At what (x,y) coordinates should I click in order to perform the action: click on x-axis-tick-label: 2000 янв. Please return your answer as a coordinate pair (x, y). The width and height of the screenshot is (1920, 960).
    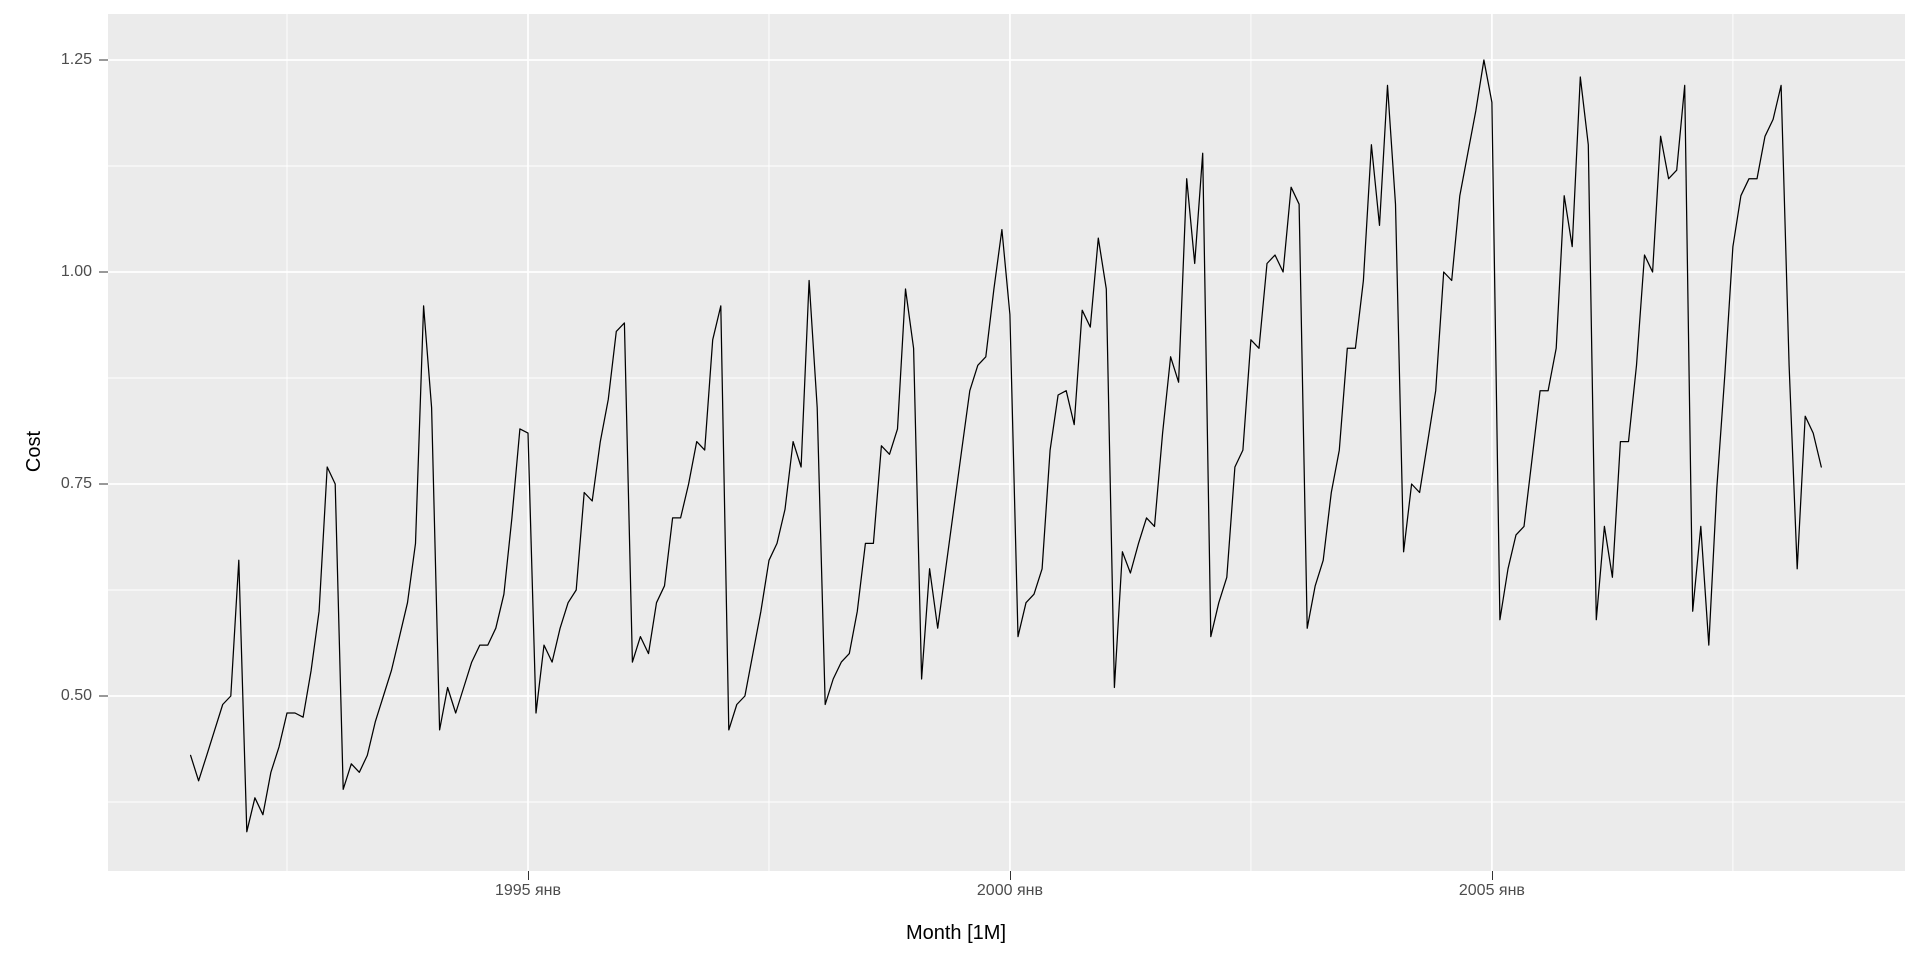
    Looking at the image, I should click on (1009, 890).